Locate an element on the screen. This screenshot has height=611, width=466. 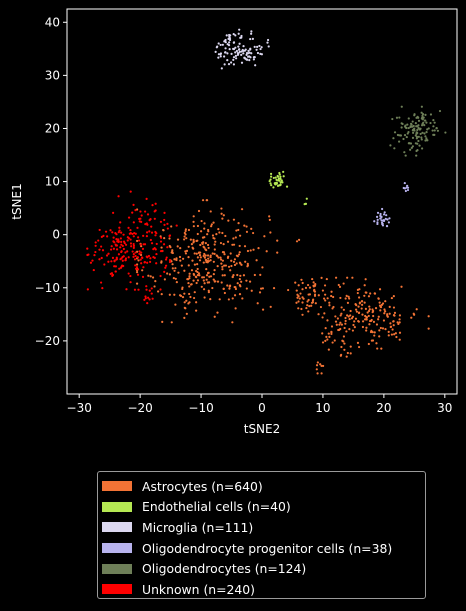
x-tick-label: 0 is located at coordinates (262, 408).